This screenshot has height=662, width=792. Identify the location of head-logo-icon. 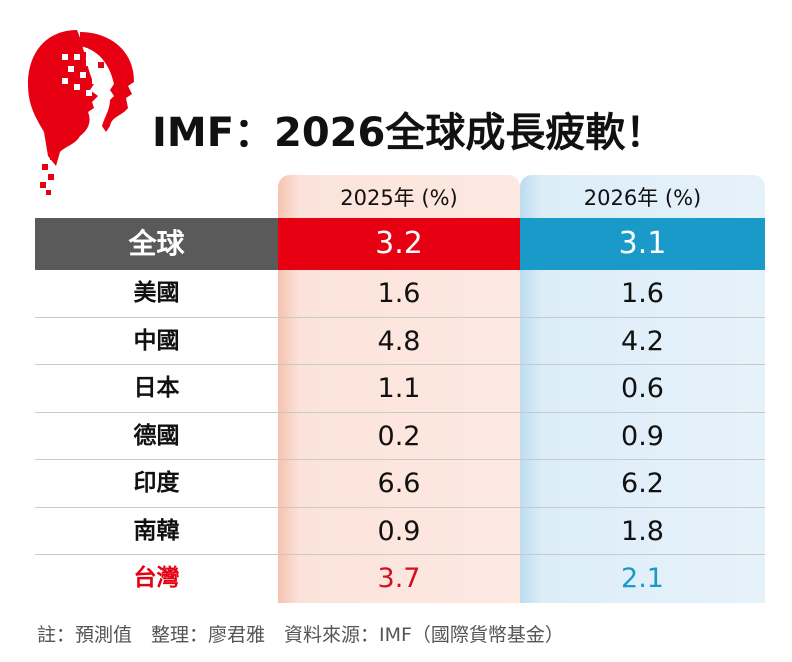
(81, 112).